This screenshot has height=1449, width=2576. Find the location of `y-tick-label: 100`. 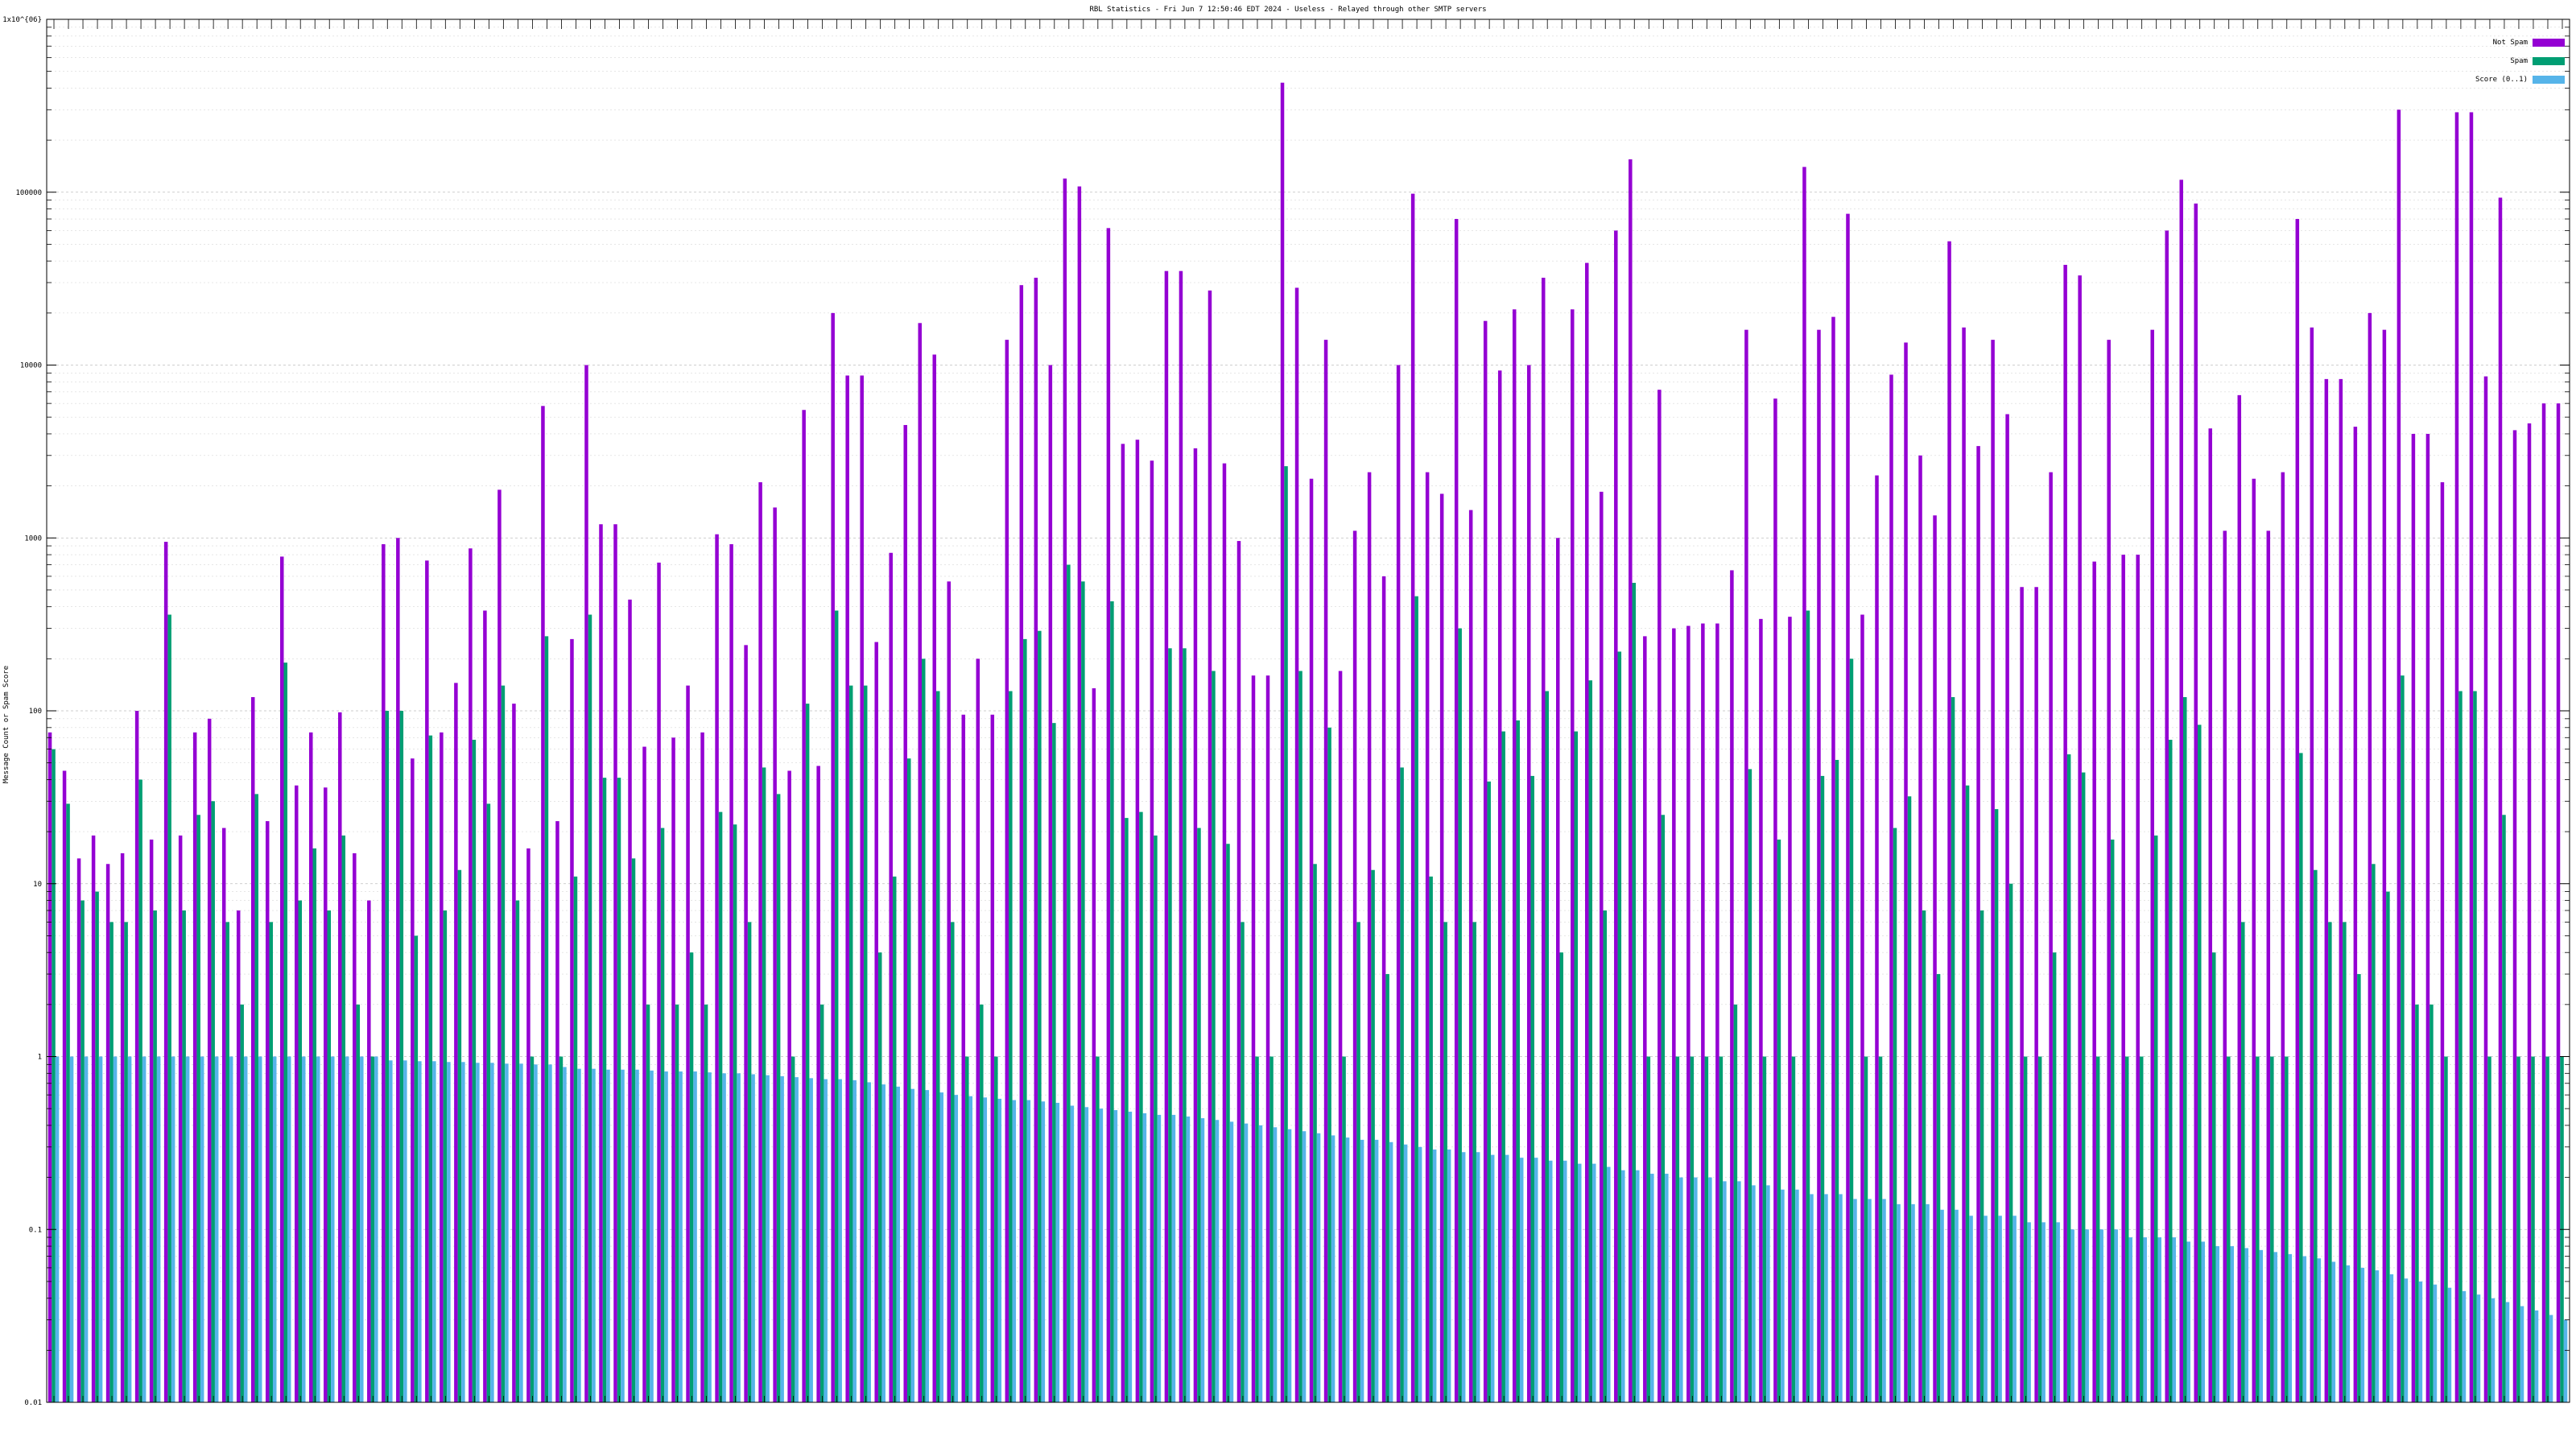

y-tick-label: 100 is located at coordinates (35, 712).